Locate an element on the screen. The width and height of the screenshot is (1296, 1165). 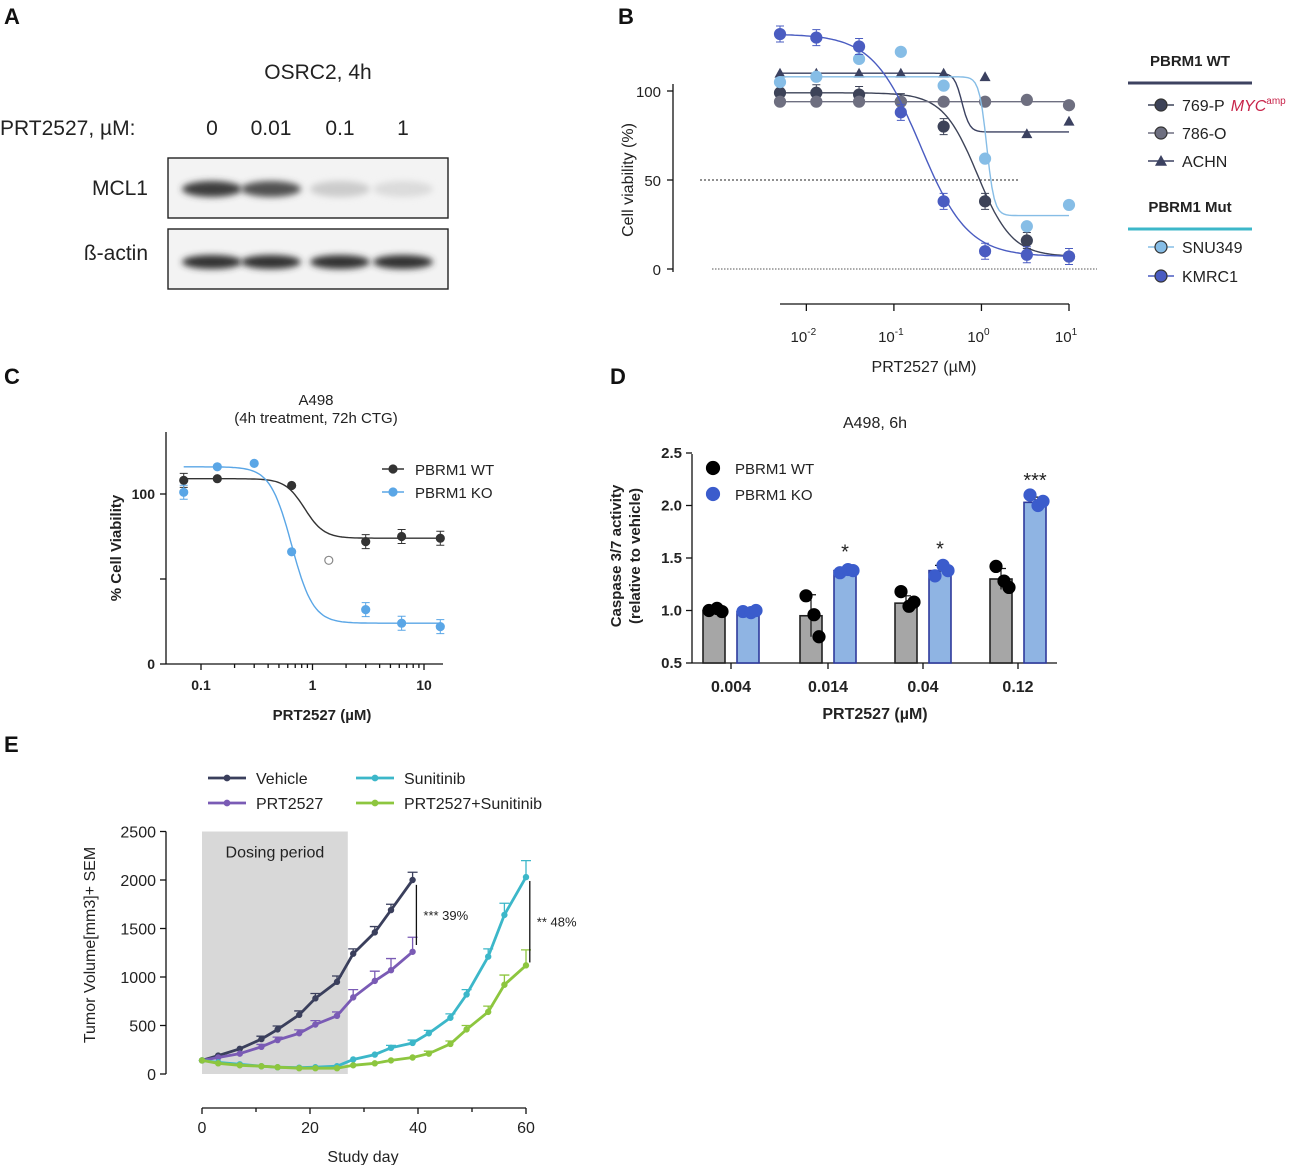
chart-b-ylabel: Cell viability (%) is located at coordinates (628, 180).